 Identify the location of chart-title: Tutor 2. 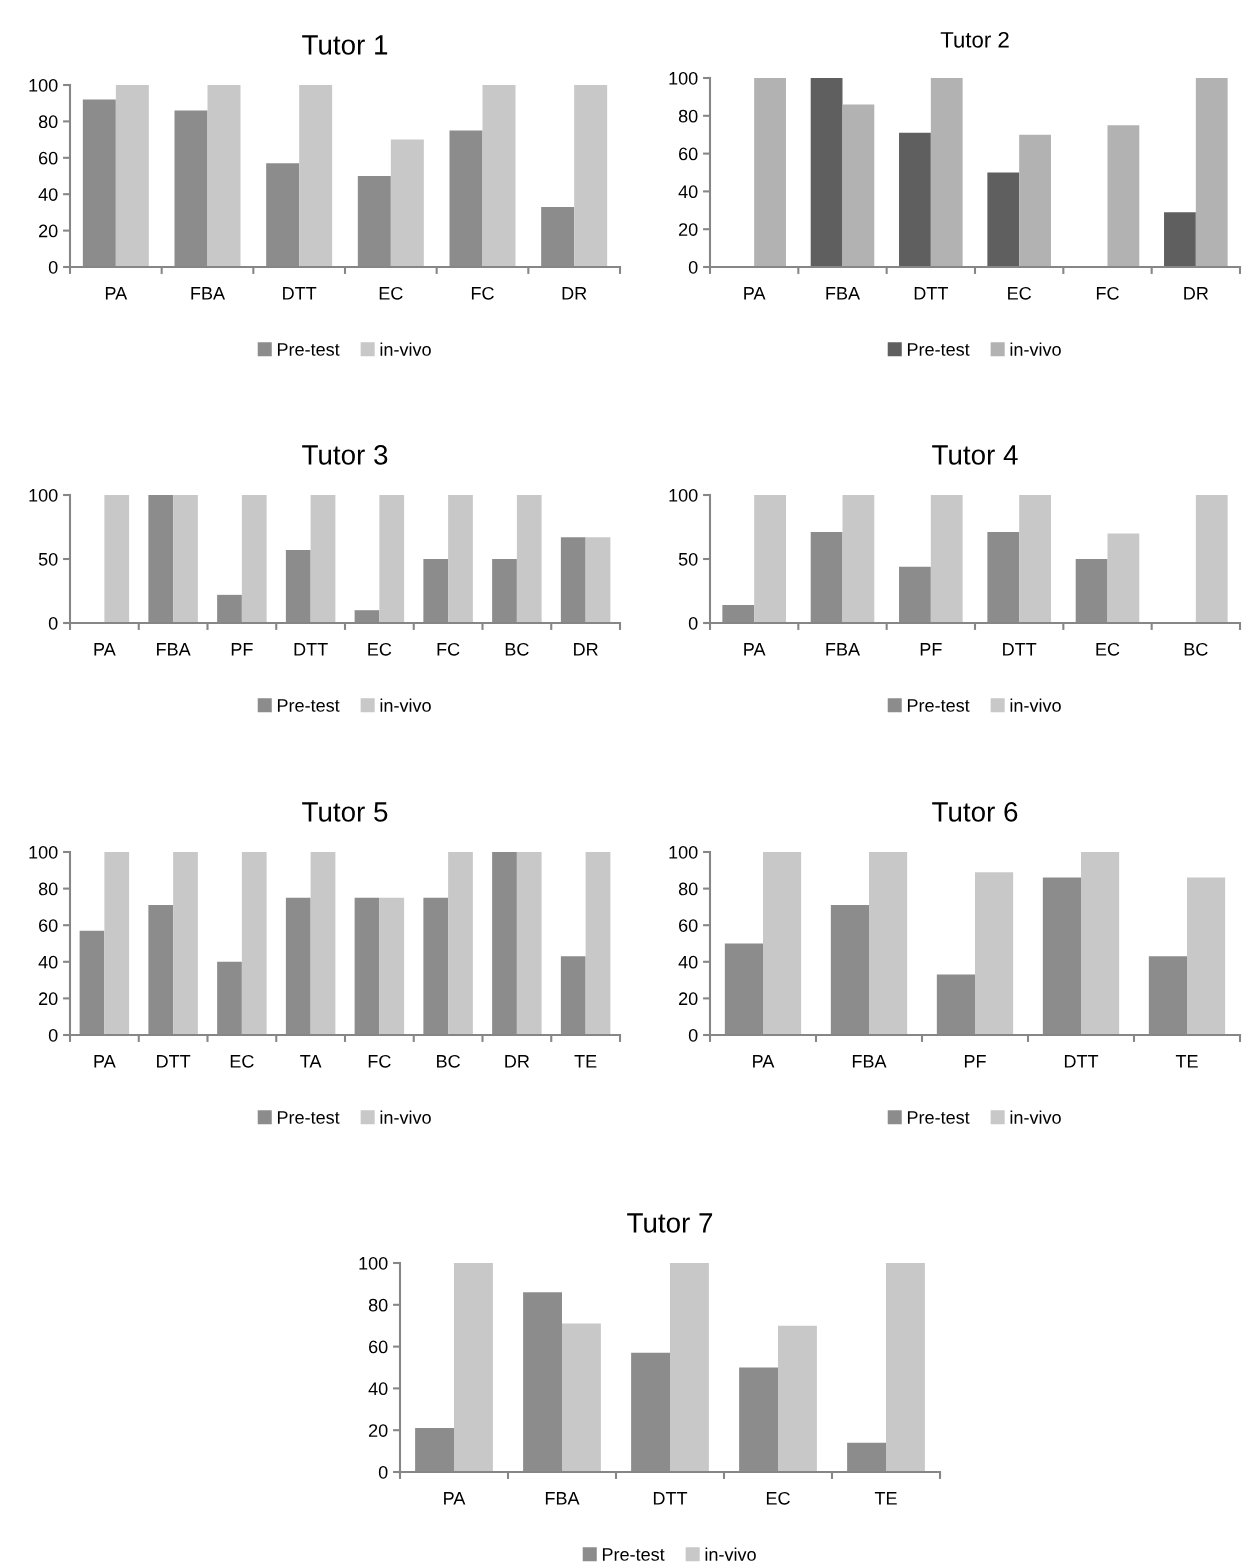
(974, 39).